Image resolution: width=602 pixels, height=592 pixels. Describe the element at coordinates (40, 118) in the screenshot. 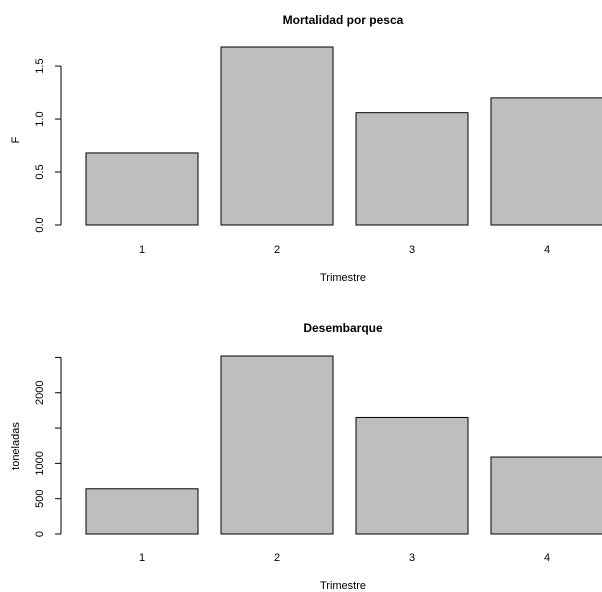

I see `y-tick-label: 1.0` at that location.